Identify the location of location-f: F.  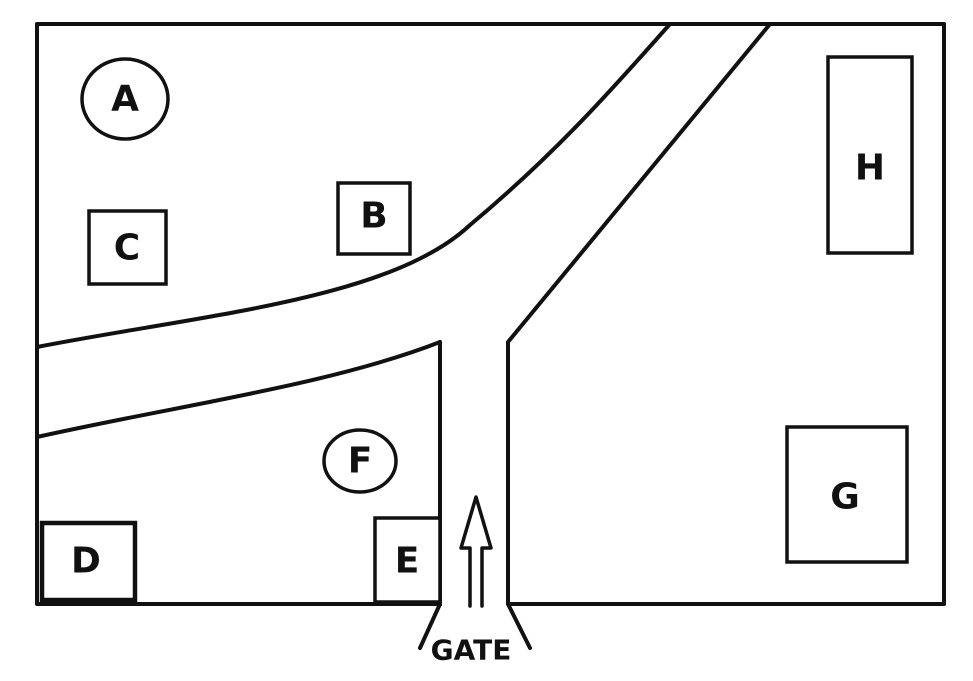
(360, 461).